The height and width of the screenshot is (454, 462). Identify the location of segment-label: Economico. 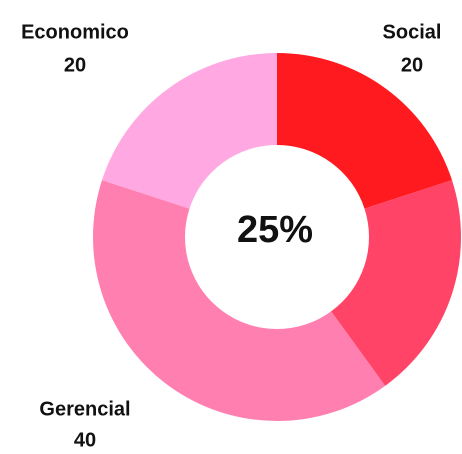
(75, 32).